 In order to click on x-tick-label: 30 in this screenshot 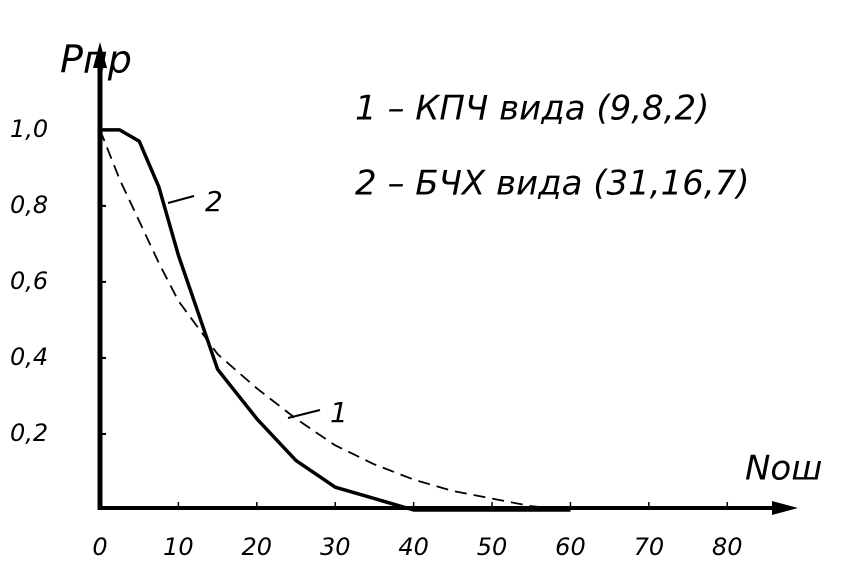, I will do `click(335, 547)`.